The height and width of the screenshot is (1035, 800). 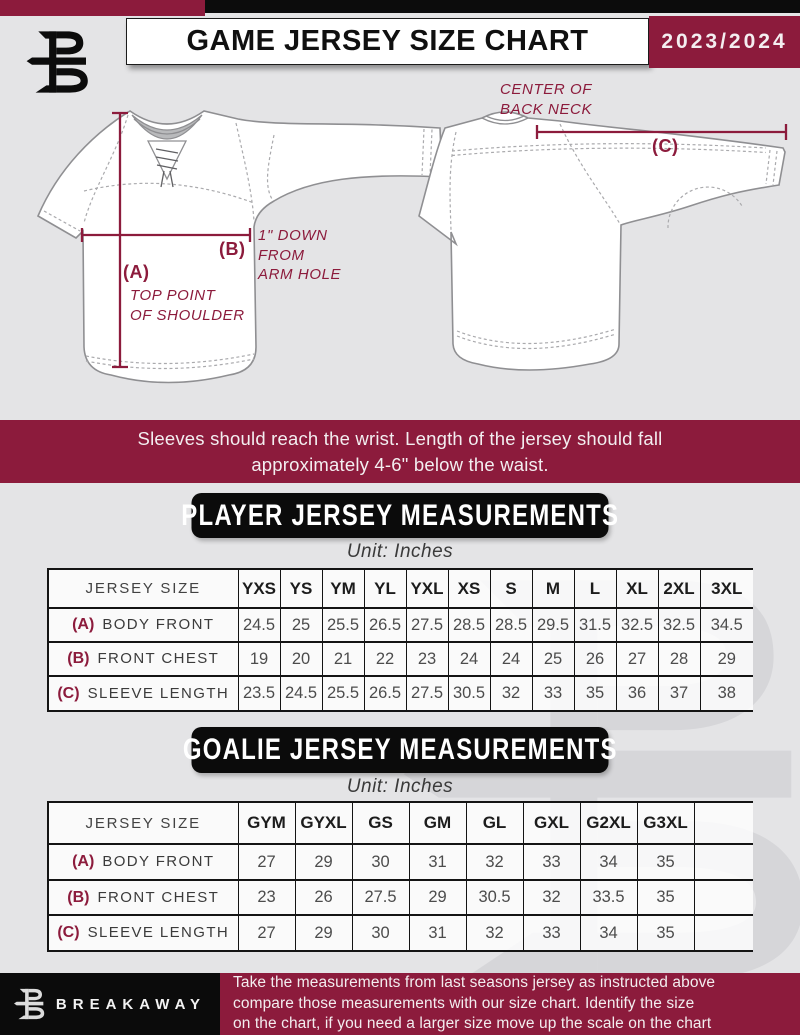 I want to click on page-title: GAME JERSEY SIZE CHART, so click(x=387, y=41).